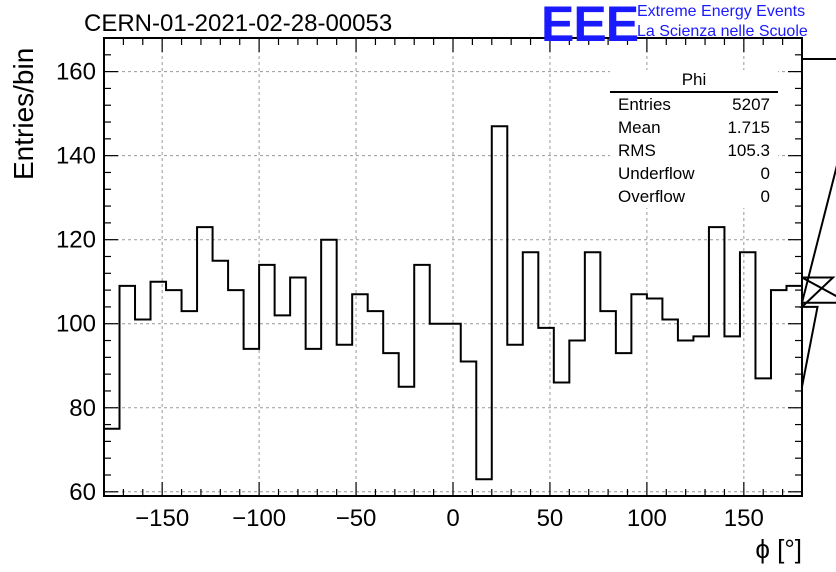  I want to click on logo-subtitle-1: Extreme Energy Events, so click(721, 11).